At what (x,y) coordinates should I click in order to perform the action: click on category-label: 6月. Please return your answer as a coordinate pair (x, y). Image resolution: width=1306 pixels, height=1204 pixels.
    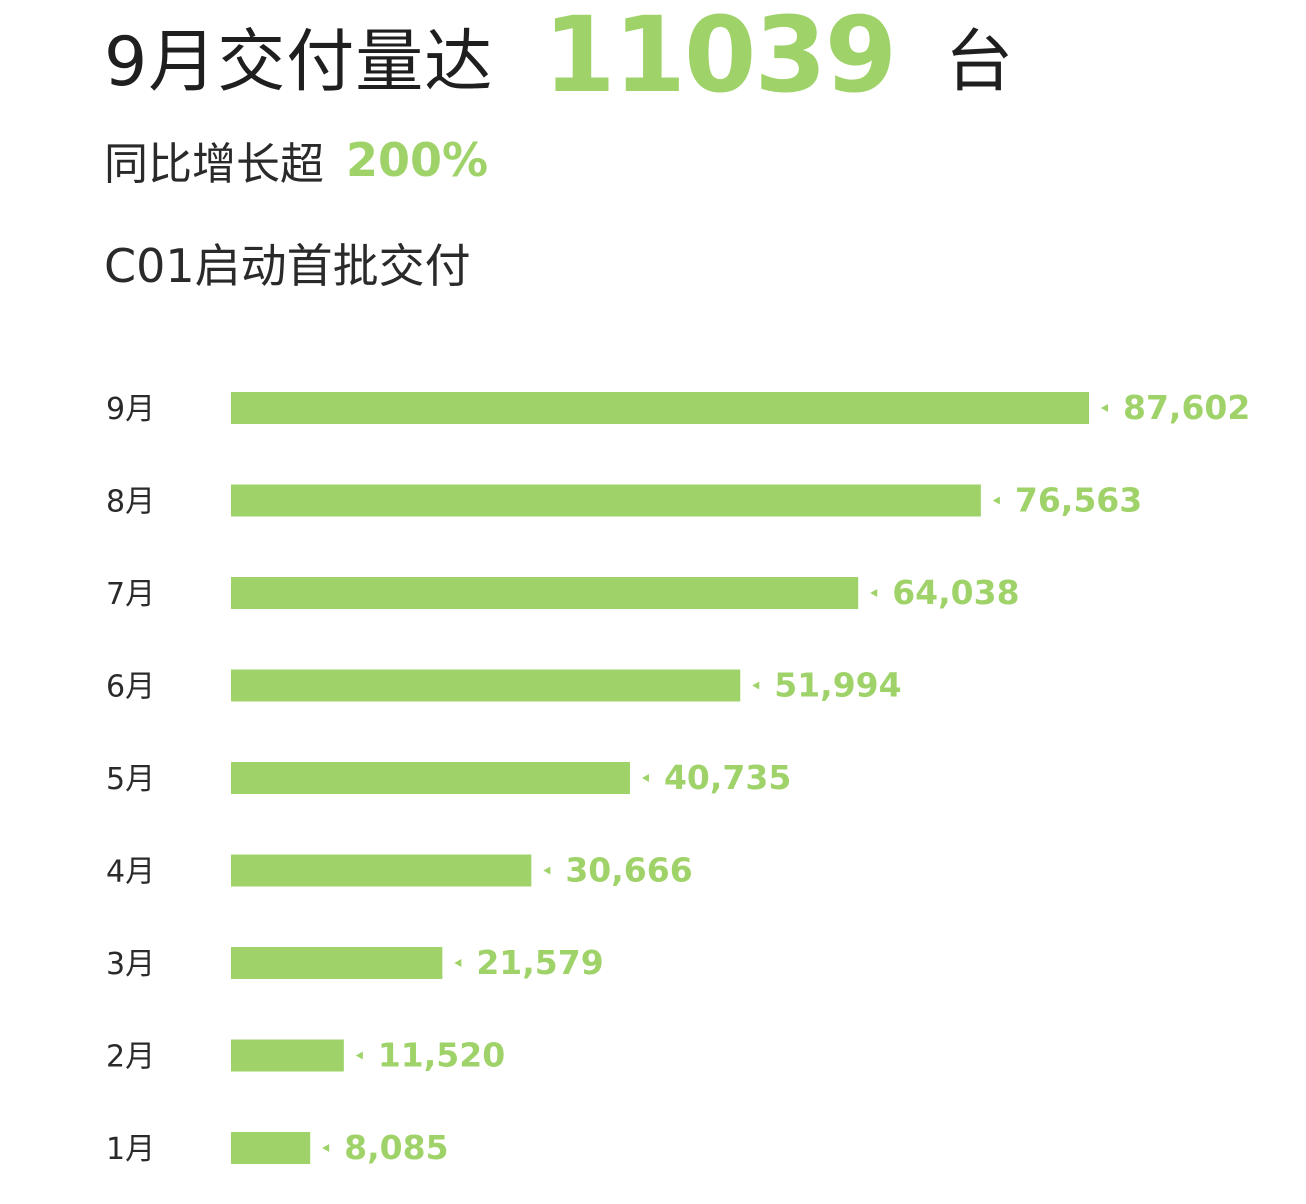
    Looking at the image, I should click on (130, 687).